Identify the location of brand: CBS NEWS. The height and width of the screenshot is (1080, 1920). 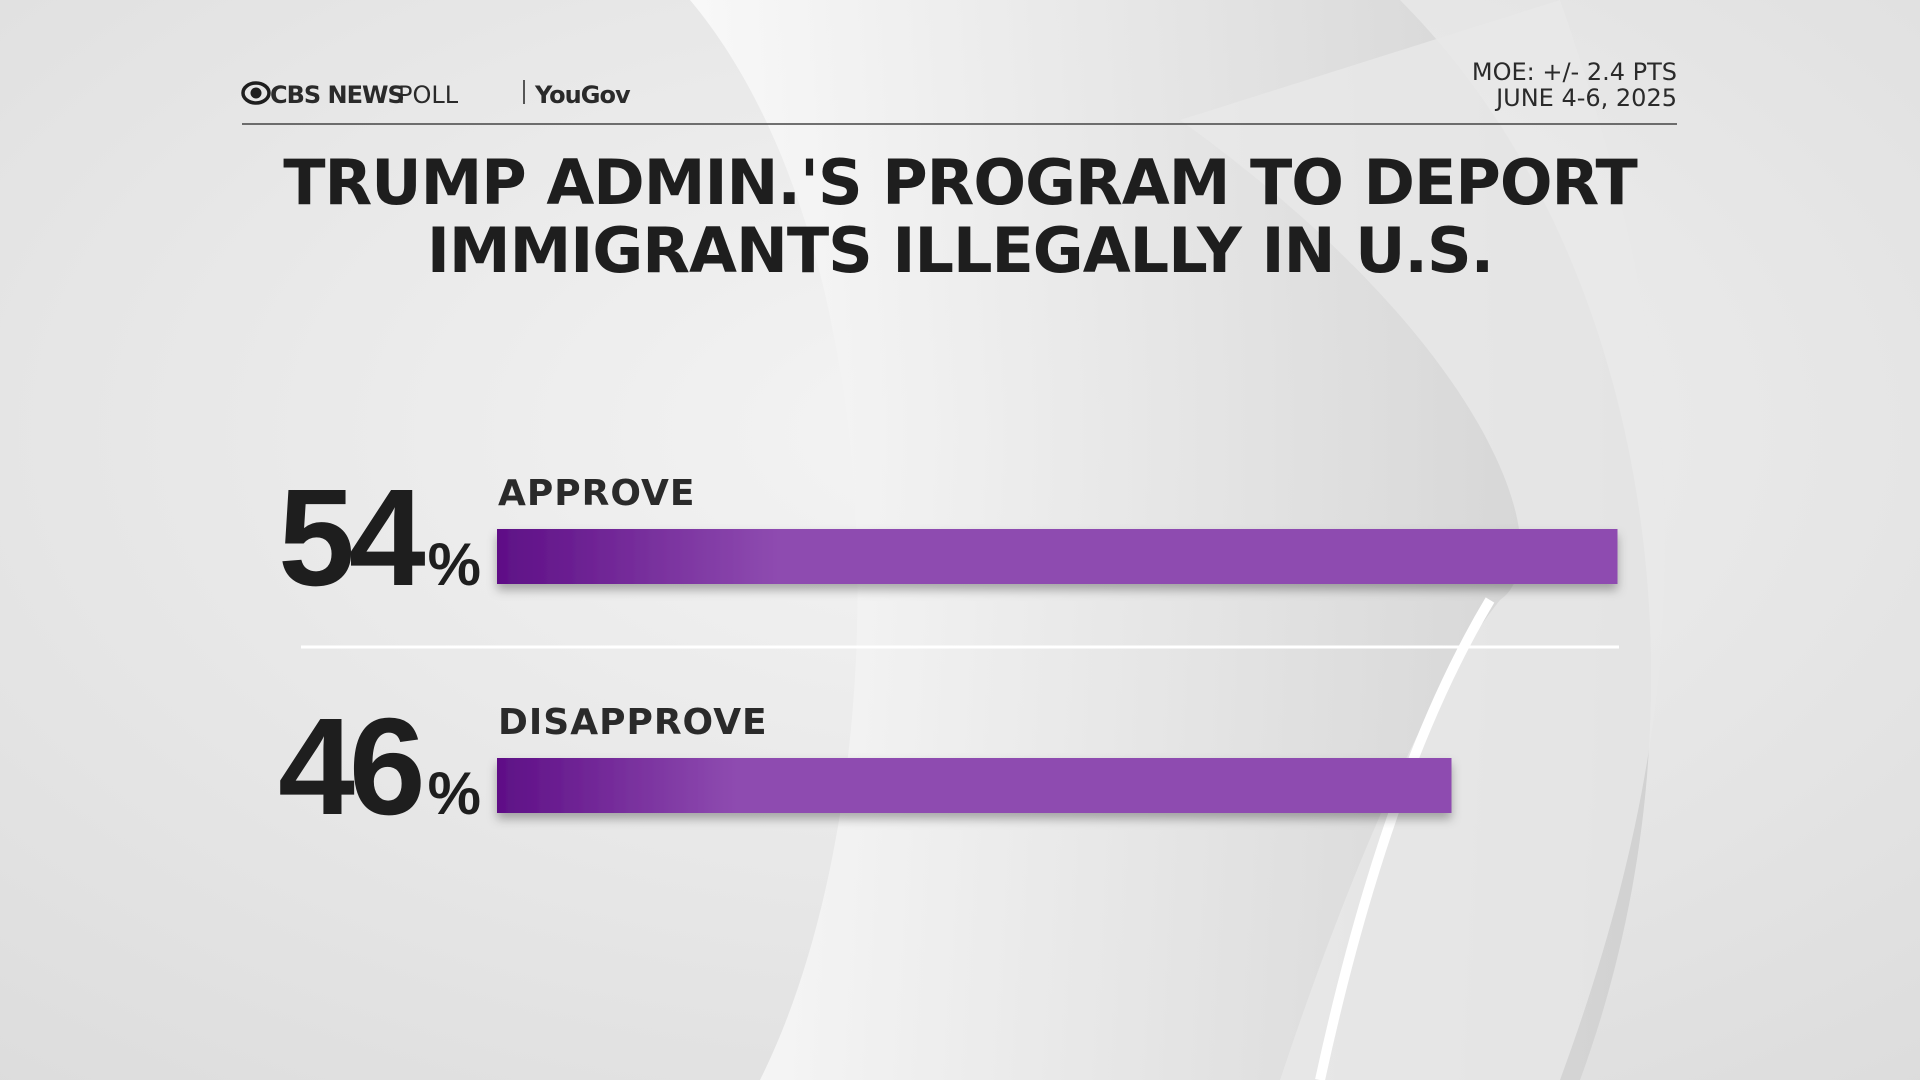
(337, 95).